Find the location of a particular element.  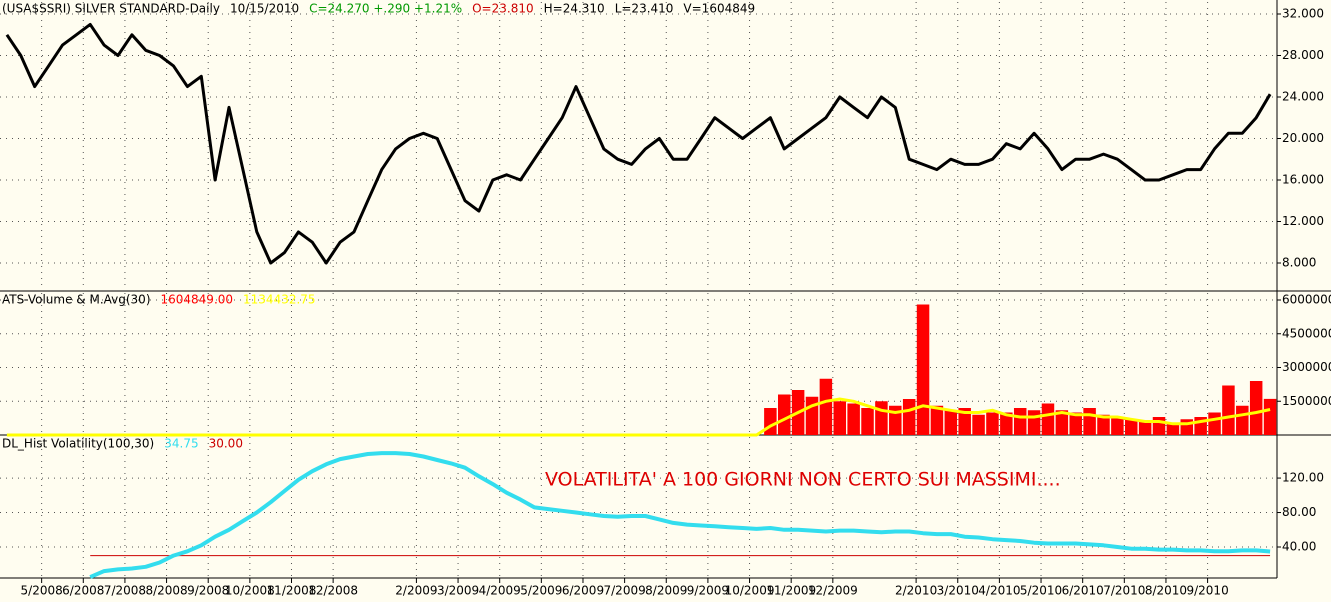

x-tick-label: 2/2010 is located at coordinates (916, 591).